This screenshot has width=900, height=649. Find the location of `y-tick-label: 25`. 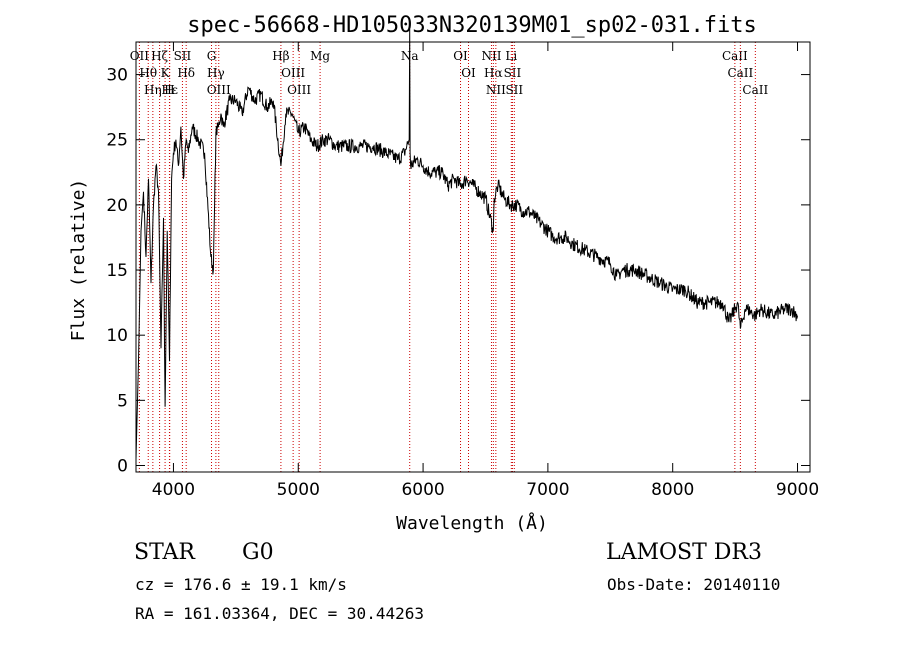

y-tick-label: 25 is located at coordinates (117, 141).